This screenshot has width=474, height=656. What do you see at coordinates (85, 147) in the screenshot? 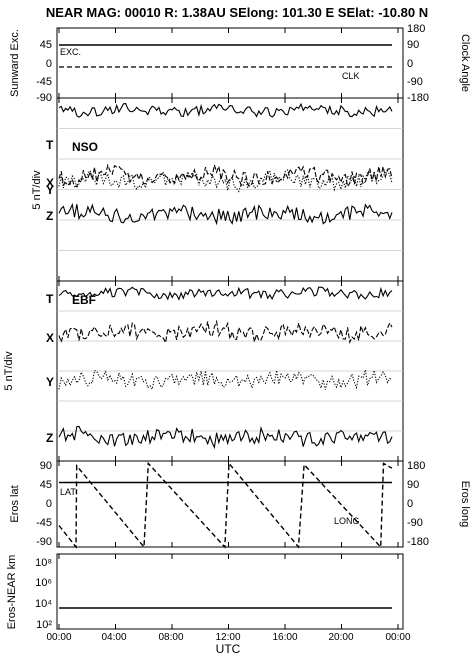
I see `nso-frame-label: NSO` at bounding box center [85, 147].